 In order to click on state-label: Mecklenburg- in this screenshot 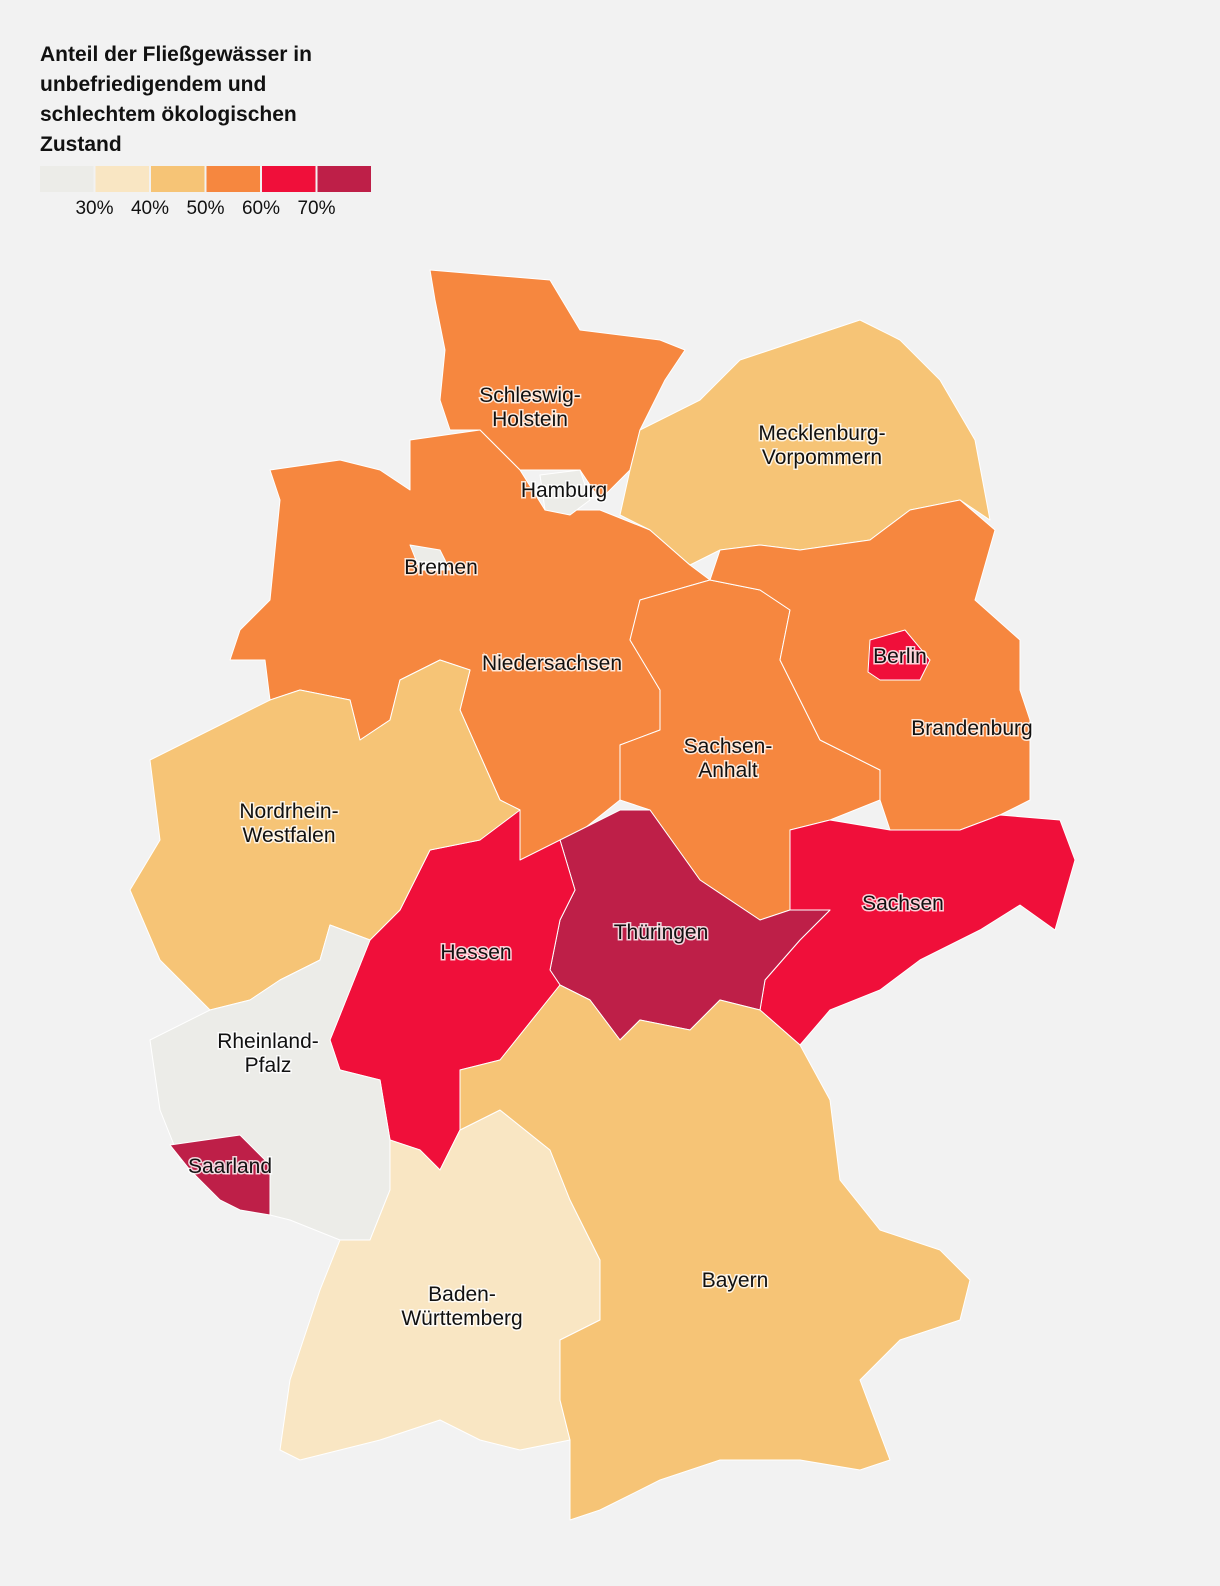, I will do `click(821, 433)`.